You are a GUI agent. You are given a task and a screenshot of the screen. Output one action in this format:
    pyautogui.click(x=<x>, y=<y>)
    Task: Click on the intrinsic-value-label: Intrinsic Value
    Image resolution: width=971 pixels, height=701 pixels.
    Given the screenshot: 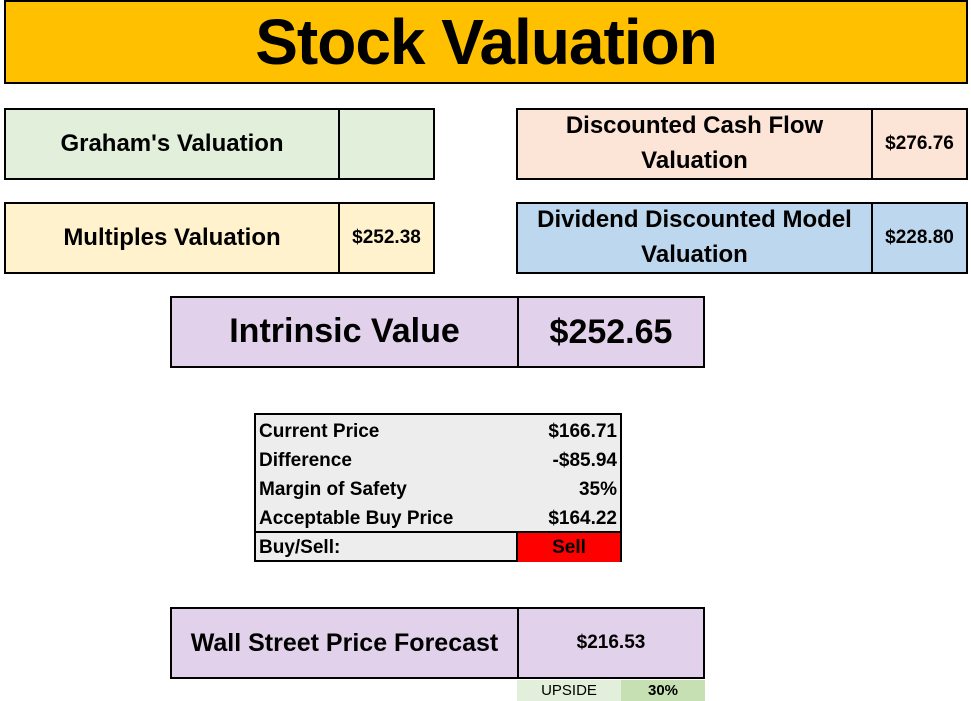 What is the action you would take?
    pyautogui.click(x=345, y=332)
    